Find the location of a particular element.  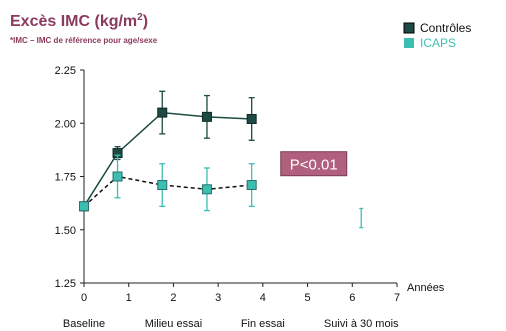

p-value-label: P<0.01 is located at coordinates (314, 165).